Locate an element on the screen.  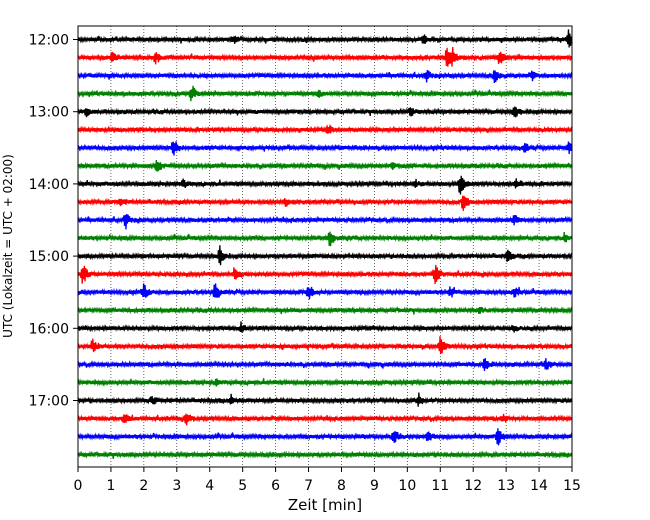
x-tick-label: 7 is located at coordinates (308, 486).